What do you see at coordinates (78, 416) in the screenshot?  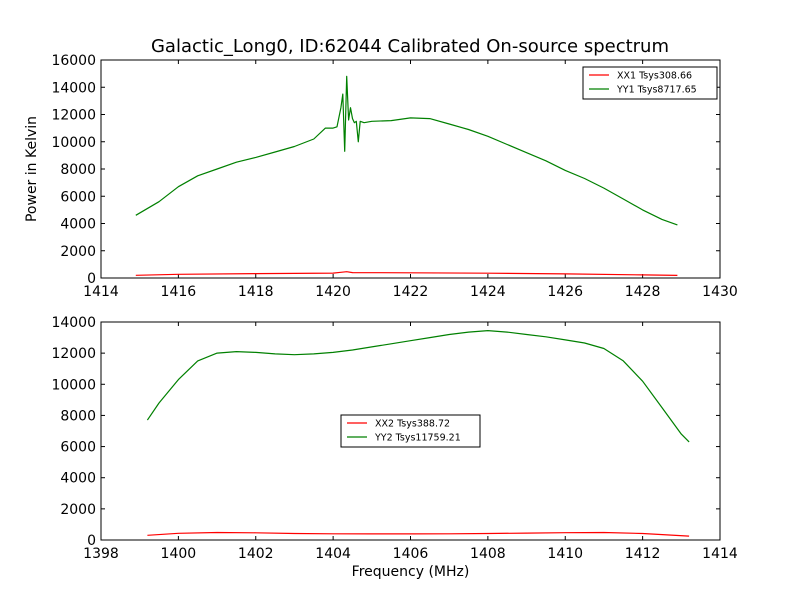 I see `bottom-y-tick-label: 8000` at bounding box center [78, 416].